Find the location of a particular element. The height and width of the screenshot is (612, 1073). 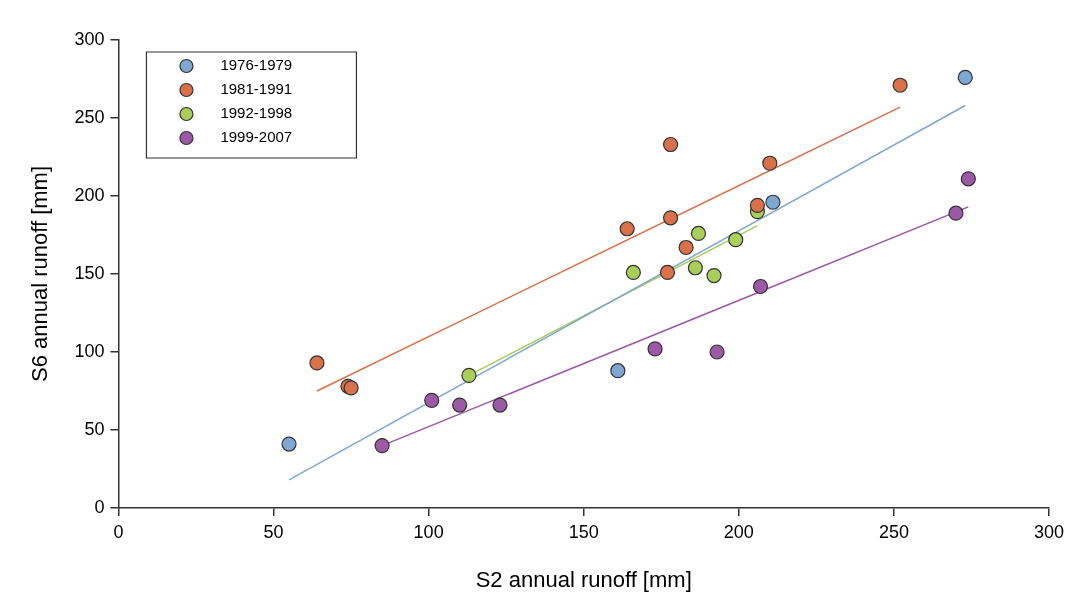

x-tick-label: 250 is located at coordinates (893, 531).